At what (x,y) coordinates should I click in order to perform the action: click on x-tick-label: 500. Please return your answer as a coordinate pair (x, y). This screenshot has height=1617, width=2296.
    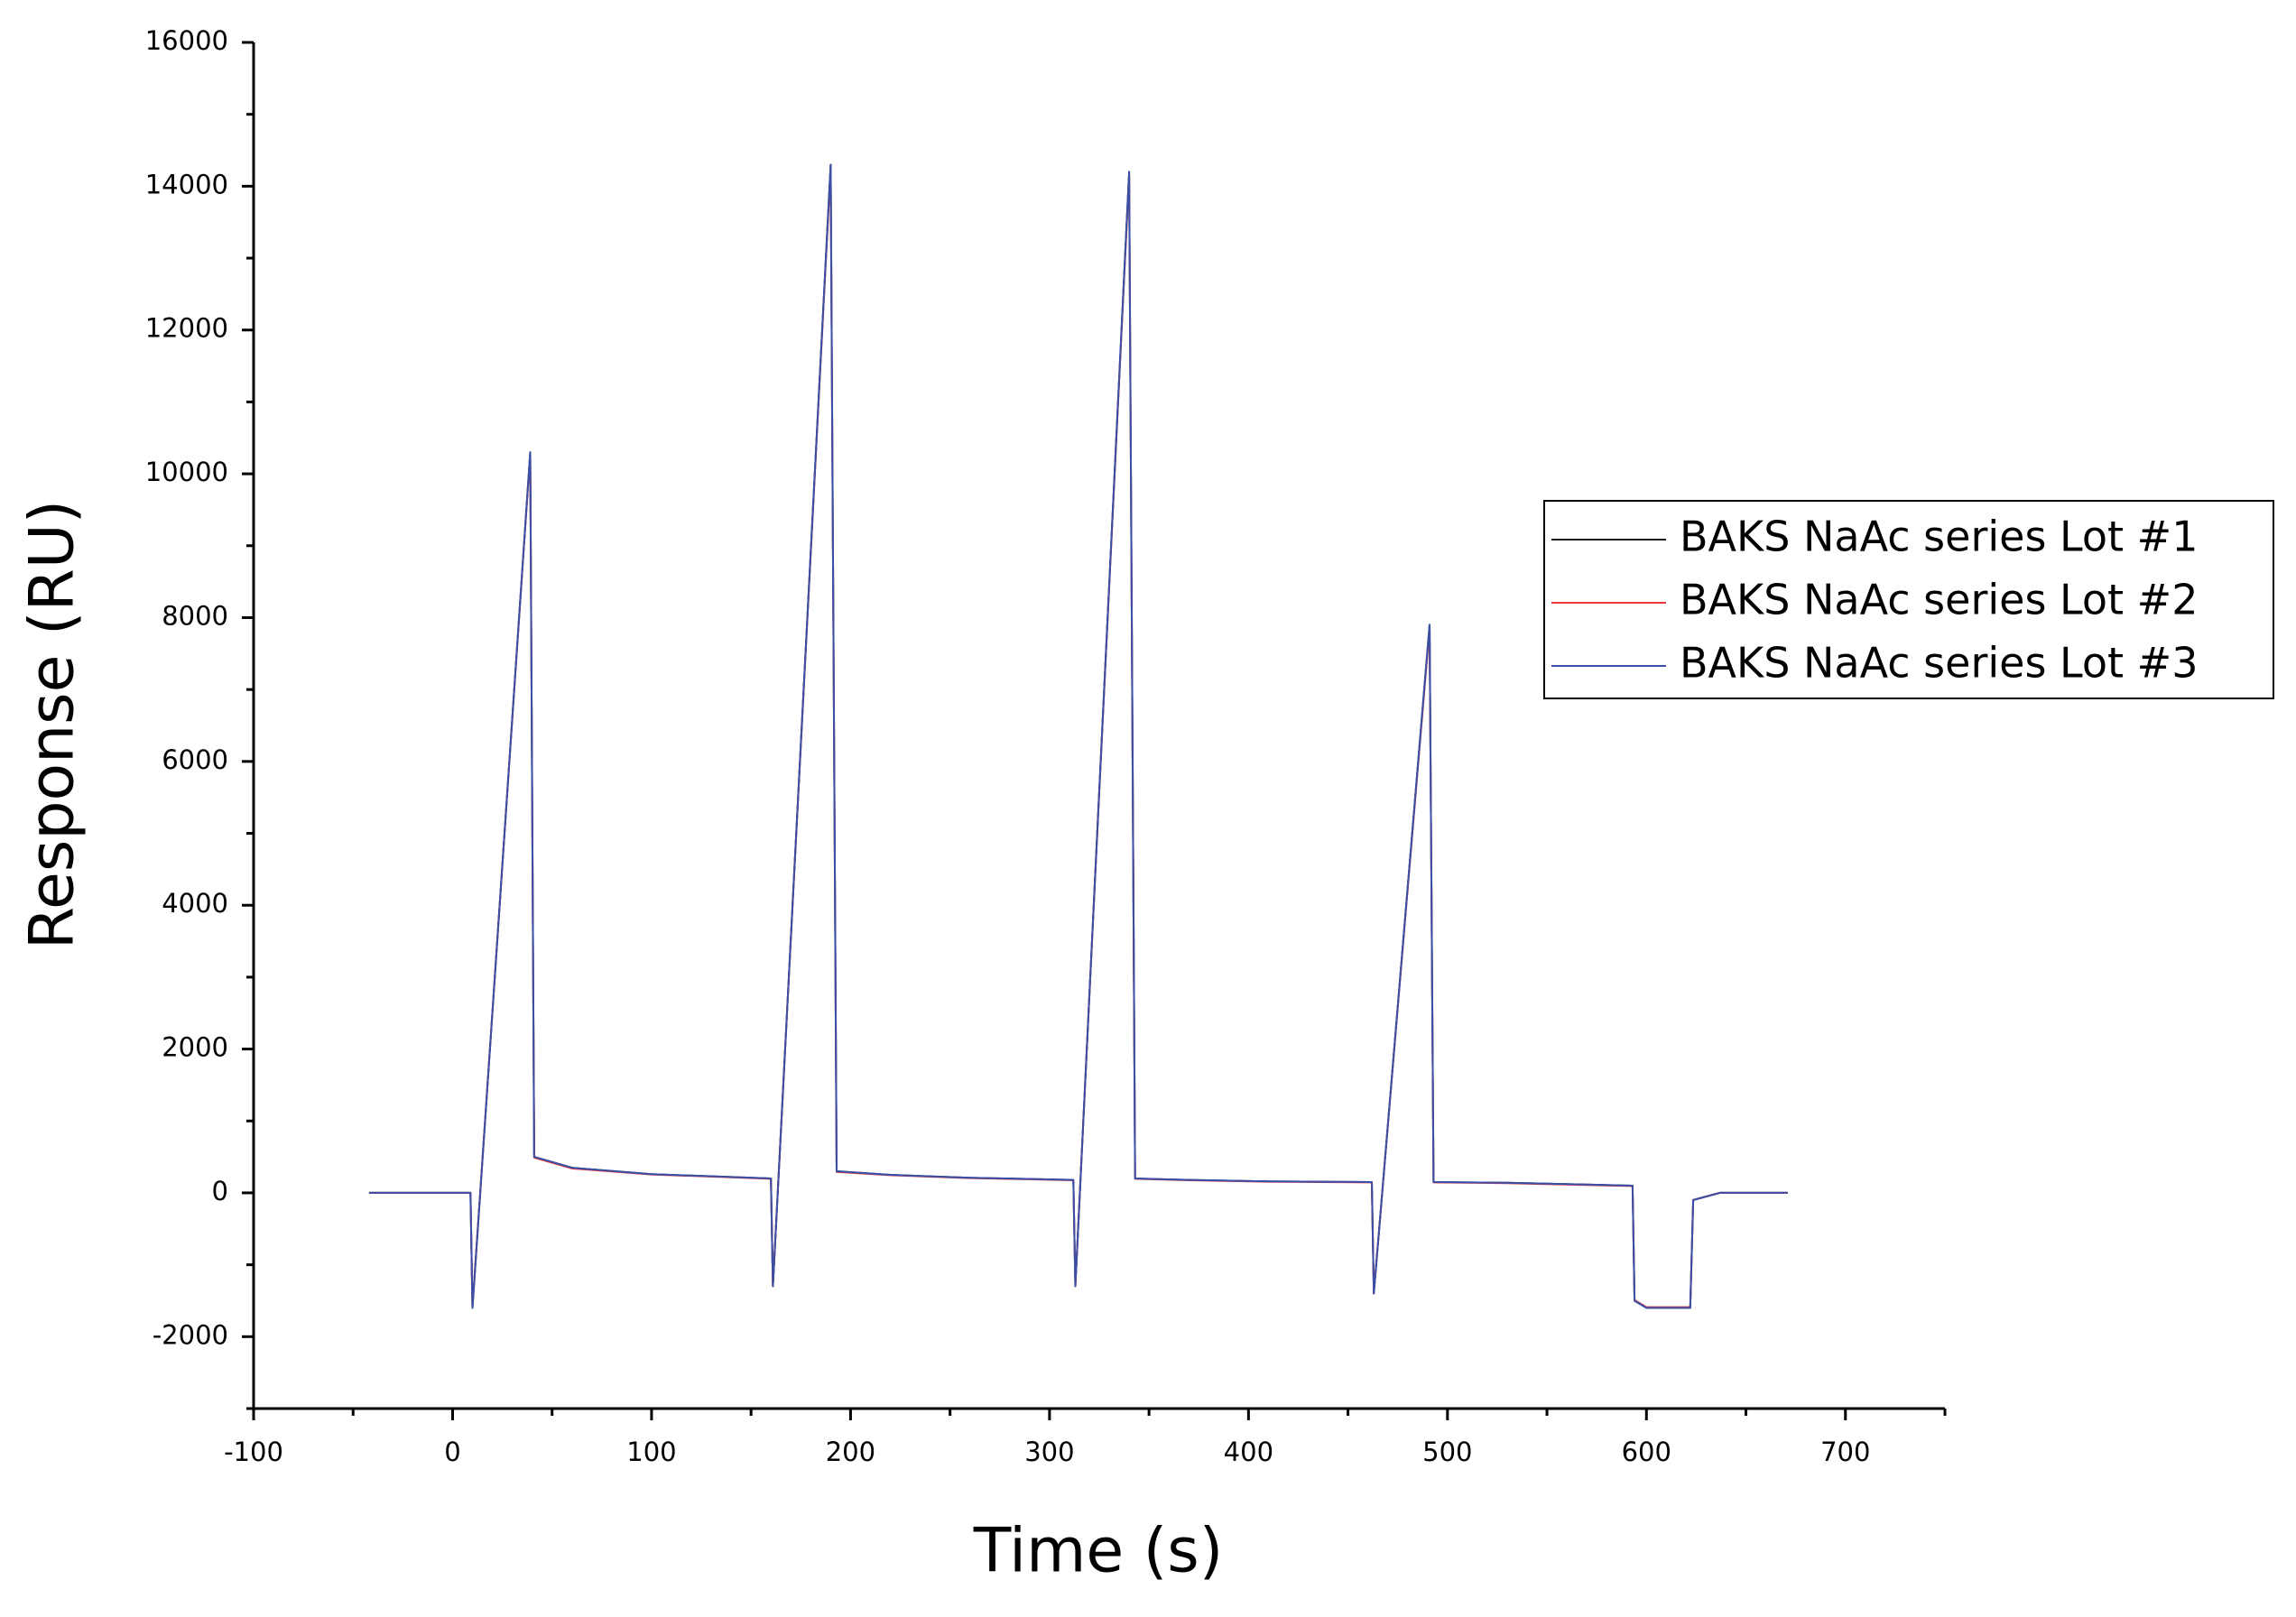
    Looking at the image, I should click on (1447, 1452).